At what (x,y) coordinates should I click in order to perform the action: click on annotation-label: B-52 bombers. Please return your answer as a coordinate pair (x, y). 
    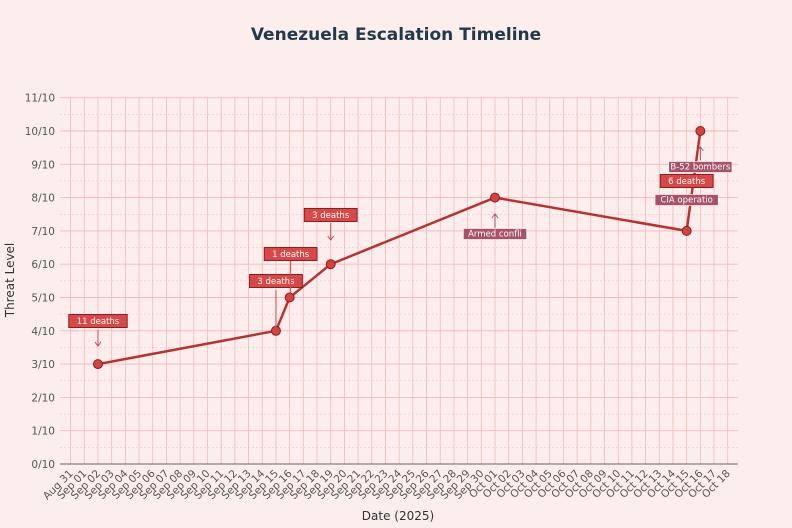
    Looking at the image, I should click on (700, 168).